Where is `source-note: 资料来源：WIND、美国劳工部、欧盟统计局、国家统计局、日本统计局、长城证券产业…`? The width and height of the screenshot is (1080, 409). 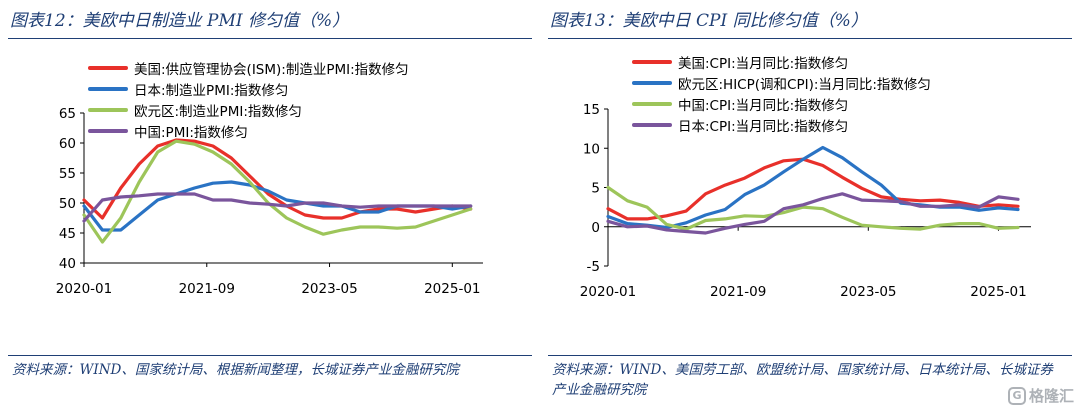
source-note: 资料来源：WIND、美国劳工部、欧盟统计局、国家统计局、日本统计局、长城证券产业… is located at coordinates (802, 380).